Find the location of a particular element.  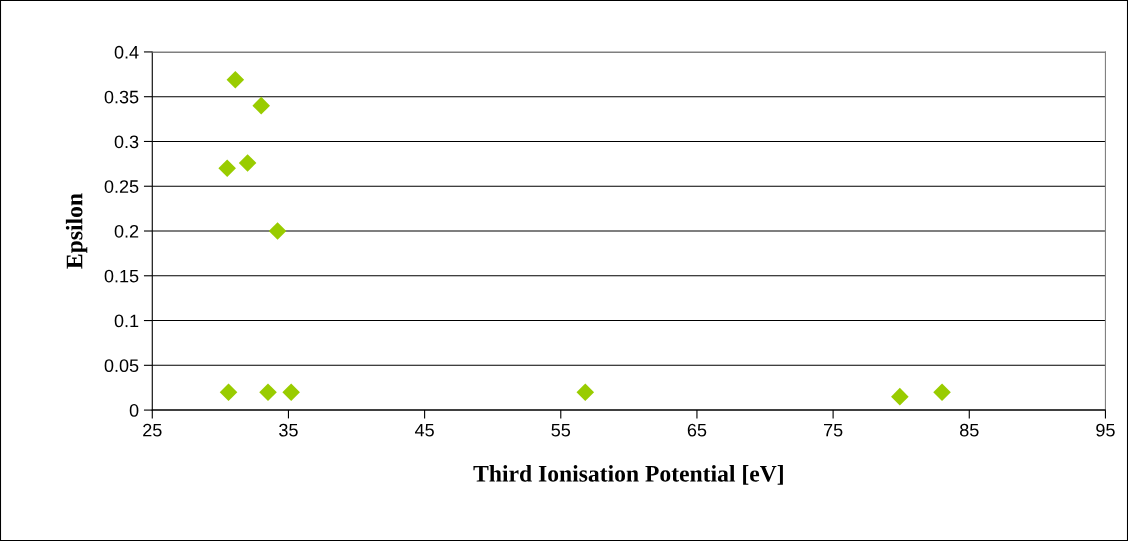

x-tick-label: 85 is located at coordinates (969, 430).